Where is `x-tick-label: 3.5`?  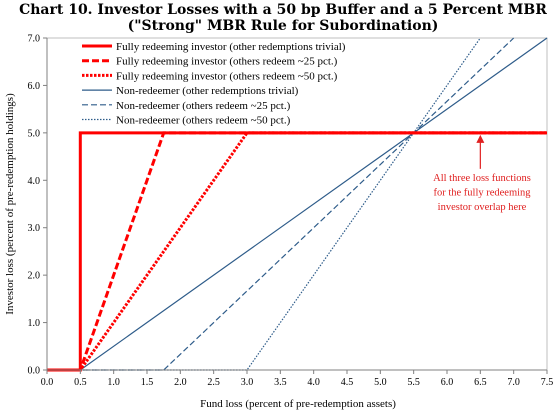 x-tick-label: 3.5 is located at coordinates (280, 382).